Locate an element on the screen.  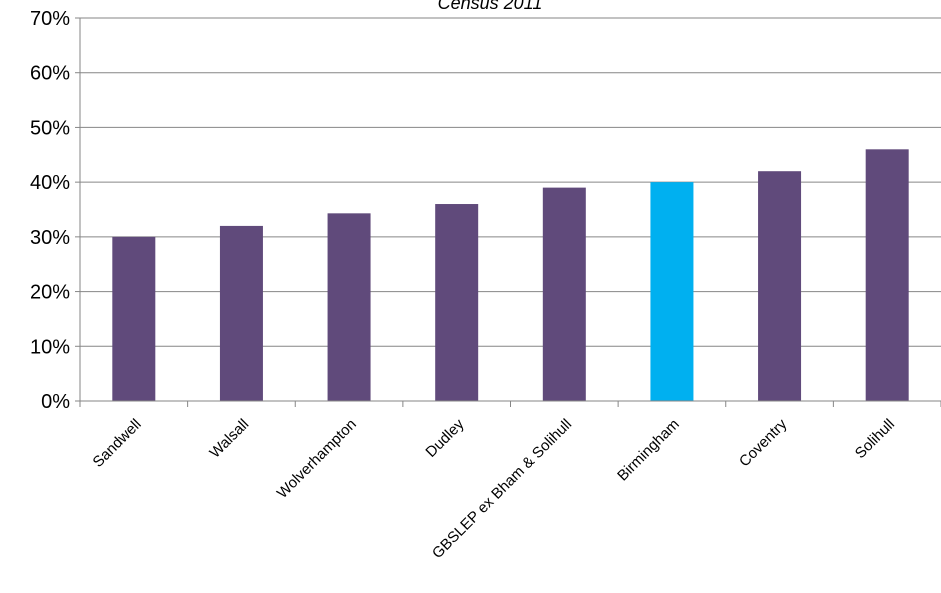
y-tick-label: 30% is located at coordinates (50, 238).